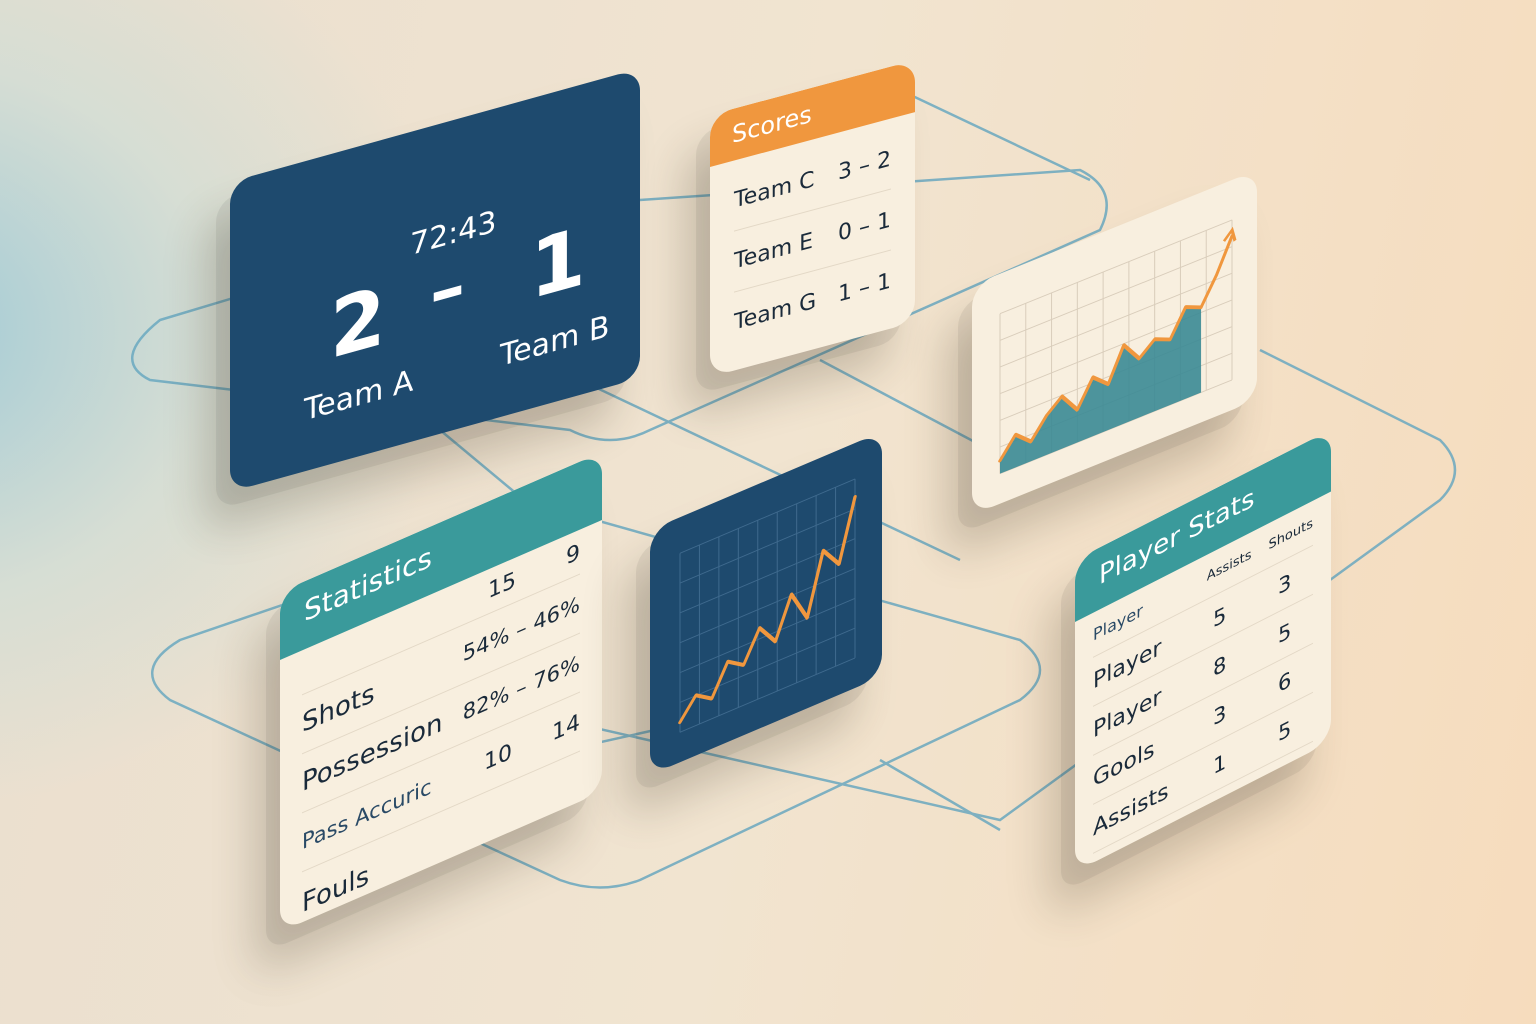 The image size is (1536, 1024). What do you see at coordinates (502, 585) in the screenshot?
I see `stat-value: 15` at bounding box center [502, 585].